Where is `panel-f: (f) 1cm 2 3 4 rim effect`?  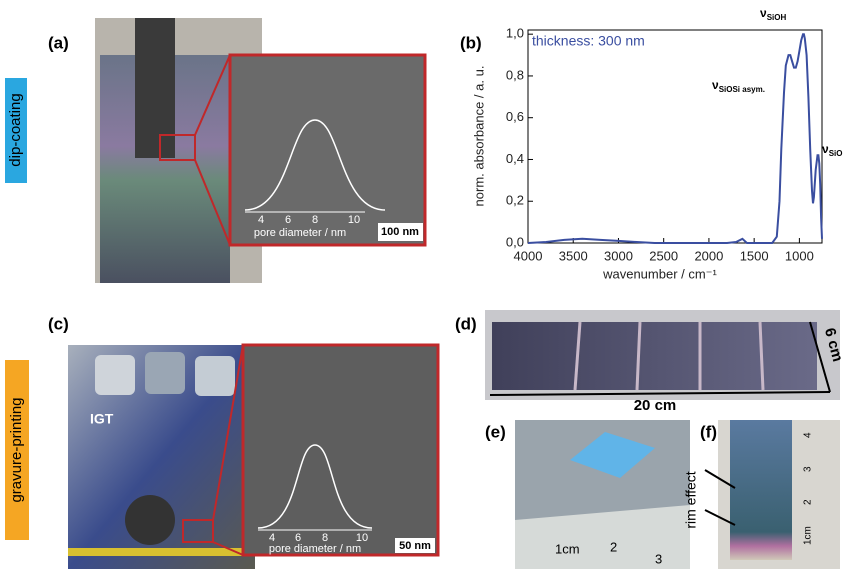 panel-f: (f) 1cm 2 3 4 rim effect is located at coordinates (761, 494).